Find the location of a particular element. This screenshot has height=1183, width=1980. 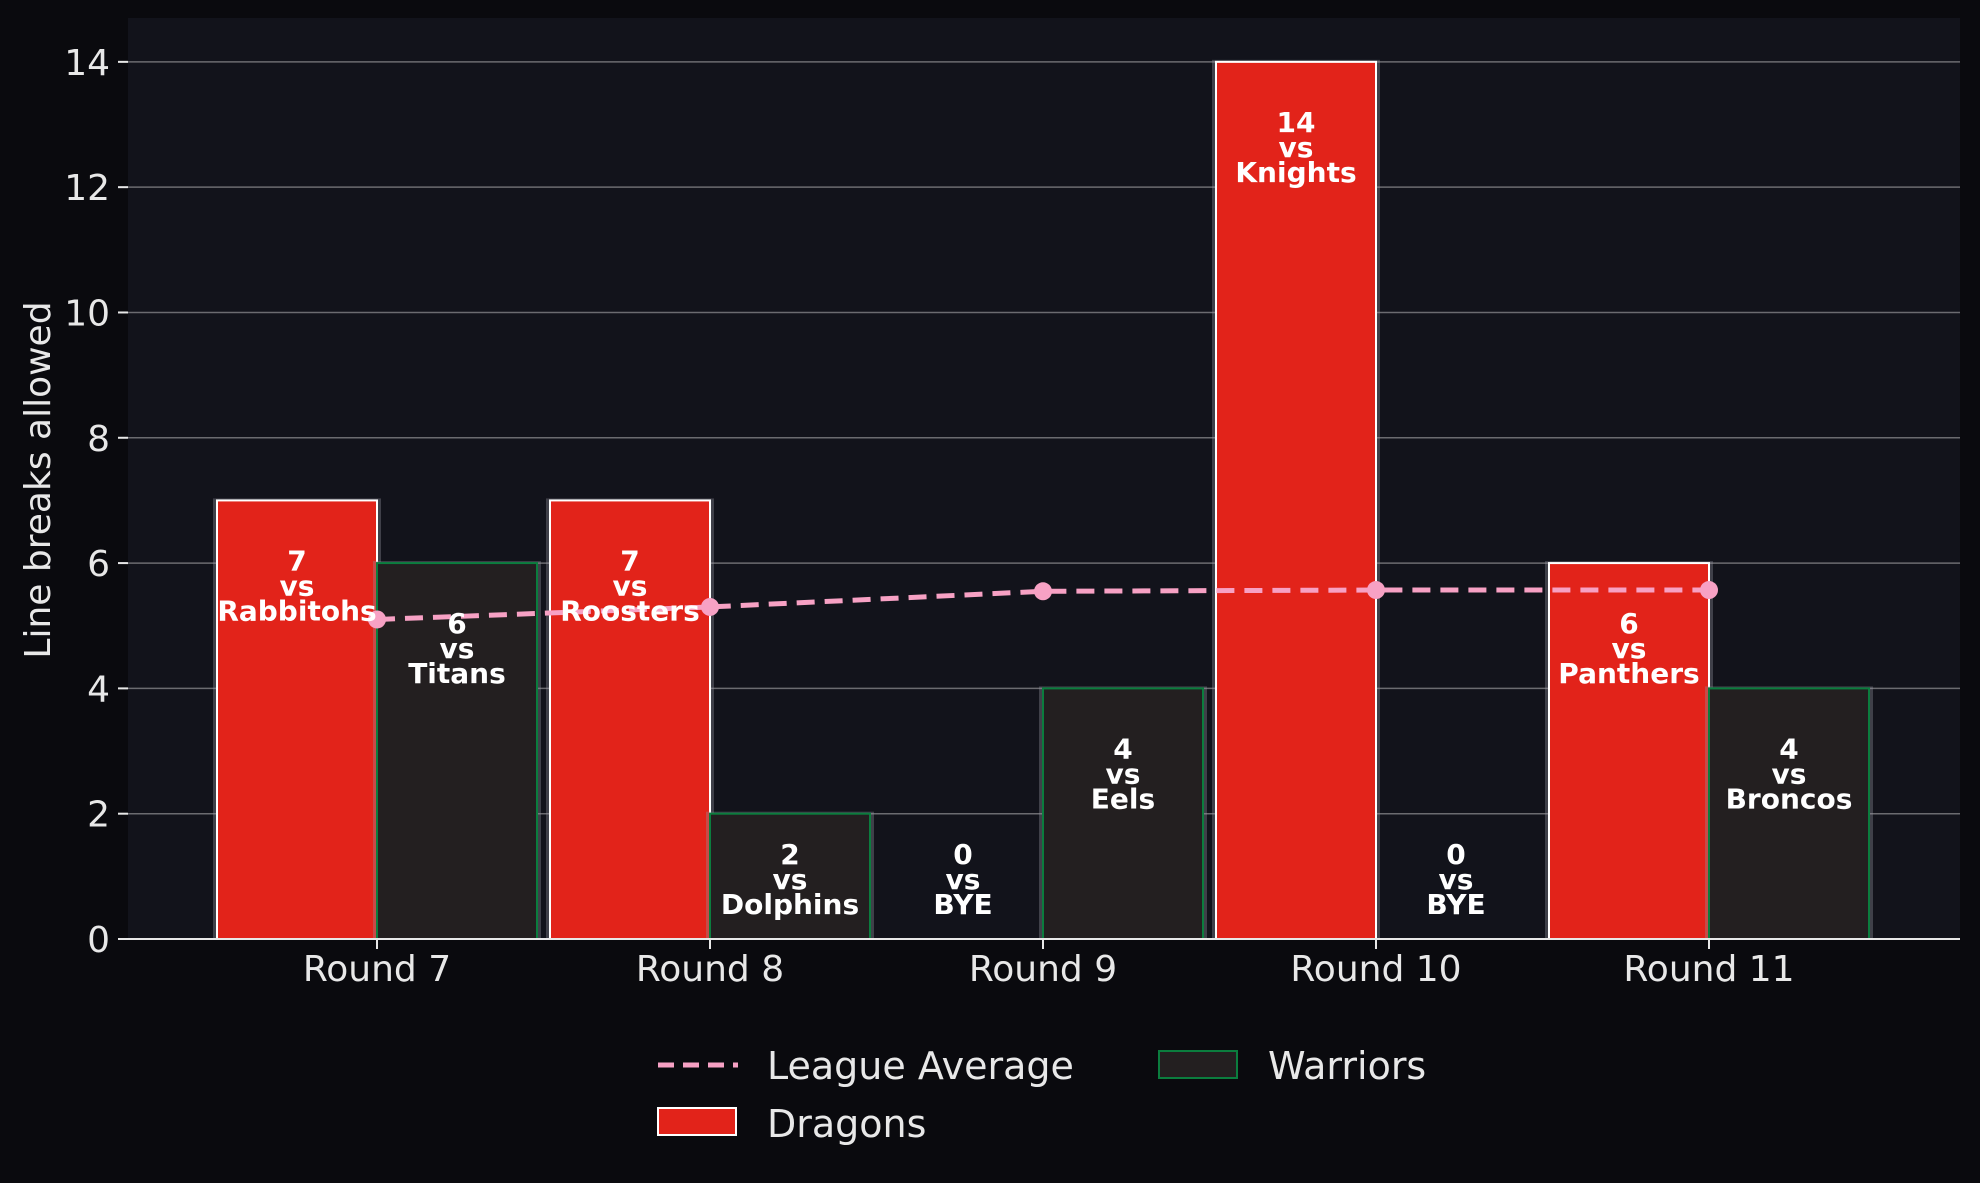

bar-data-label: 2 is located at coordinates (789, 854).